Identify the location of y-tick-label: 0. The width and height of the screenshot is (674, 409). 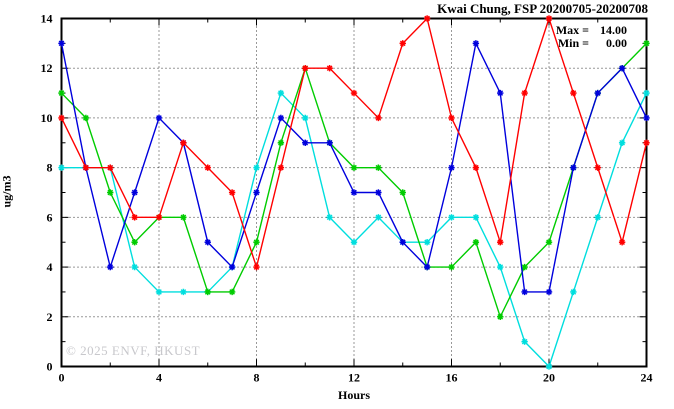
(50, 367).